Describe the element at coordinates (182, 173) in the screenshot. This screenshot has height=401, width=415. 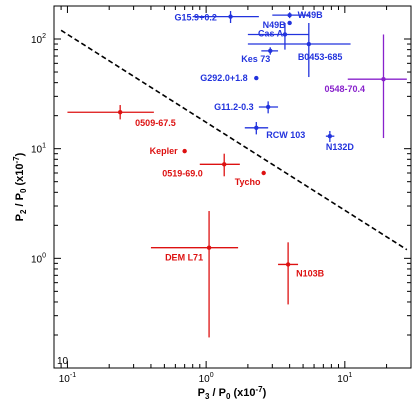
I see `point-label: 0519-69.0` at that location.